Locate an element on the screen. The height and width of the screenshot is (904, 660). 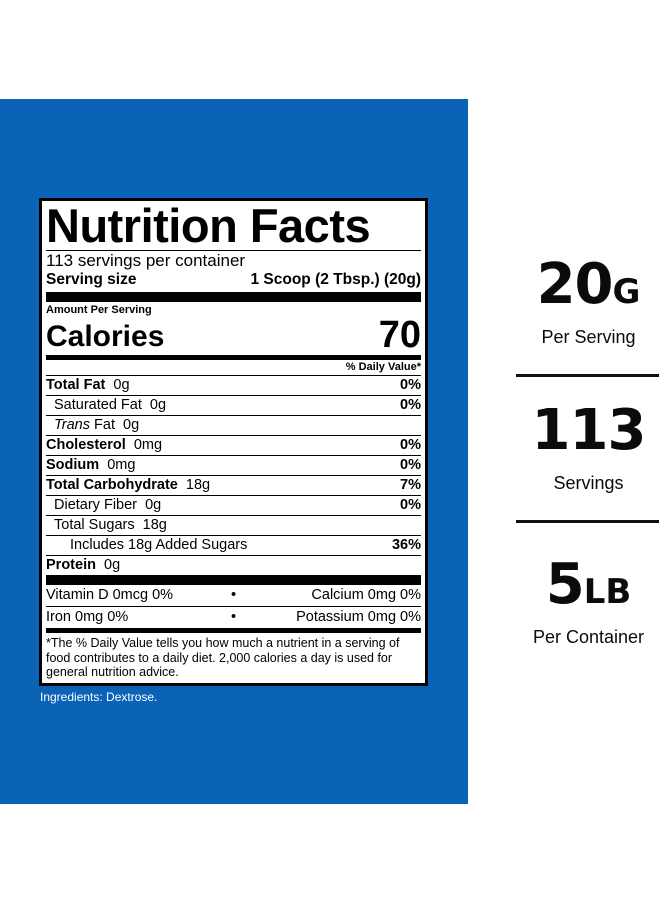
label-title: Nutrition Facts is located at coordinates (208, 225).